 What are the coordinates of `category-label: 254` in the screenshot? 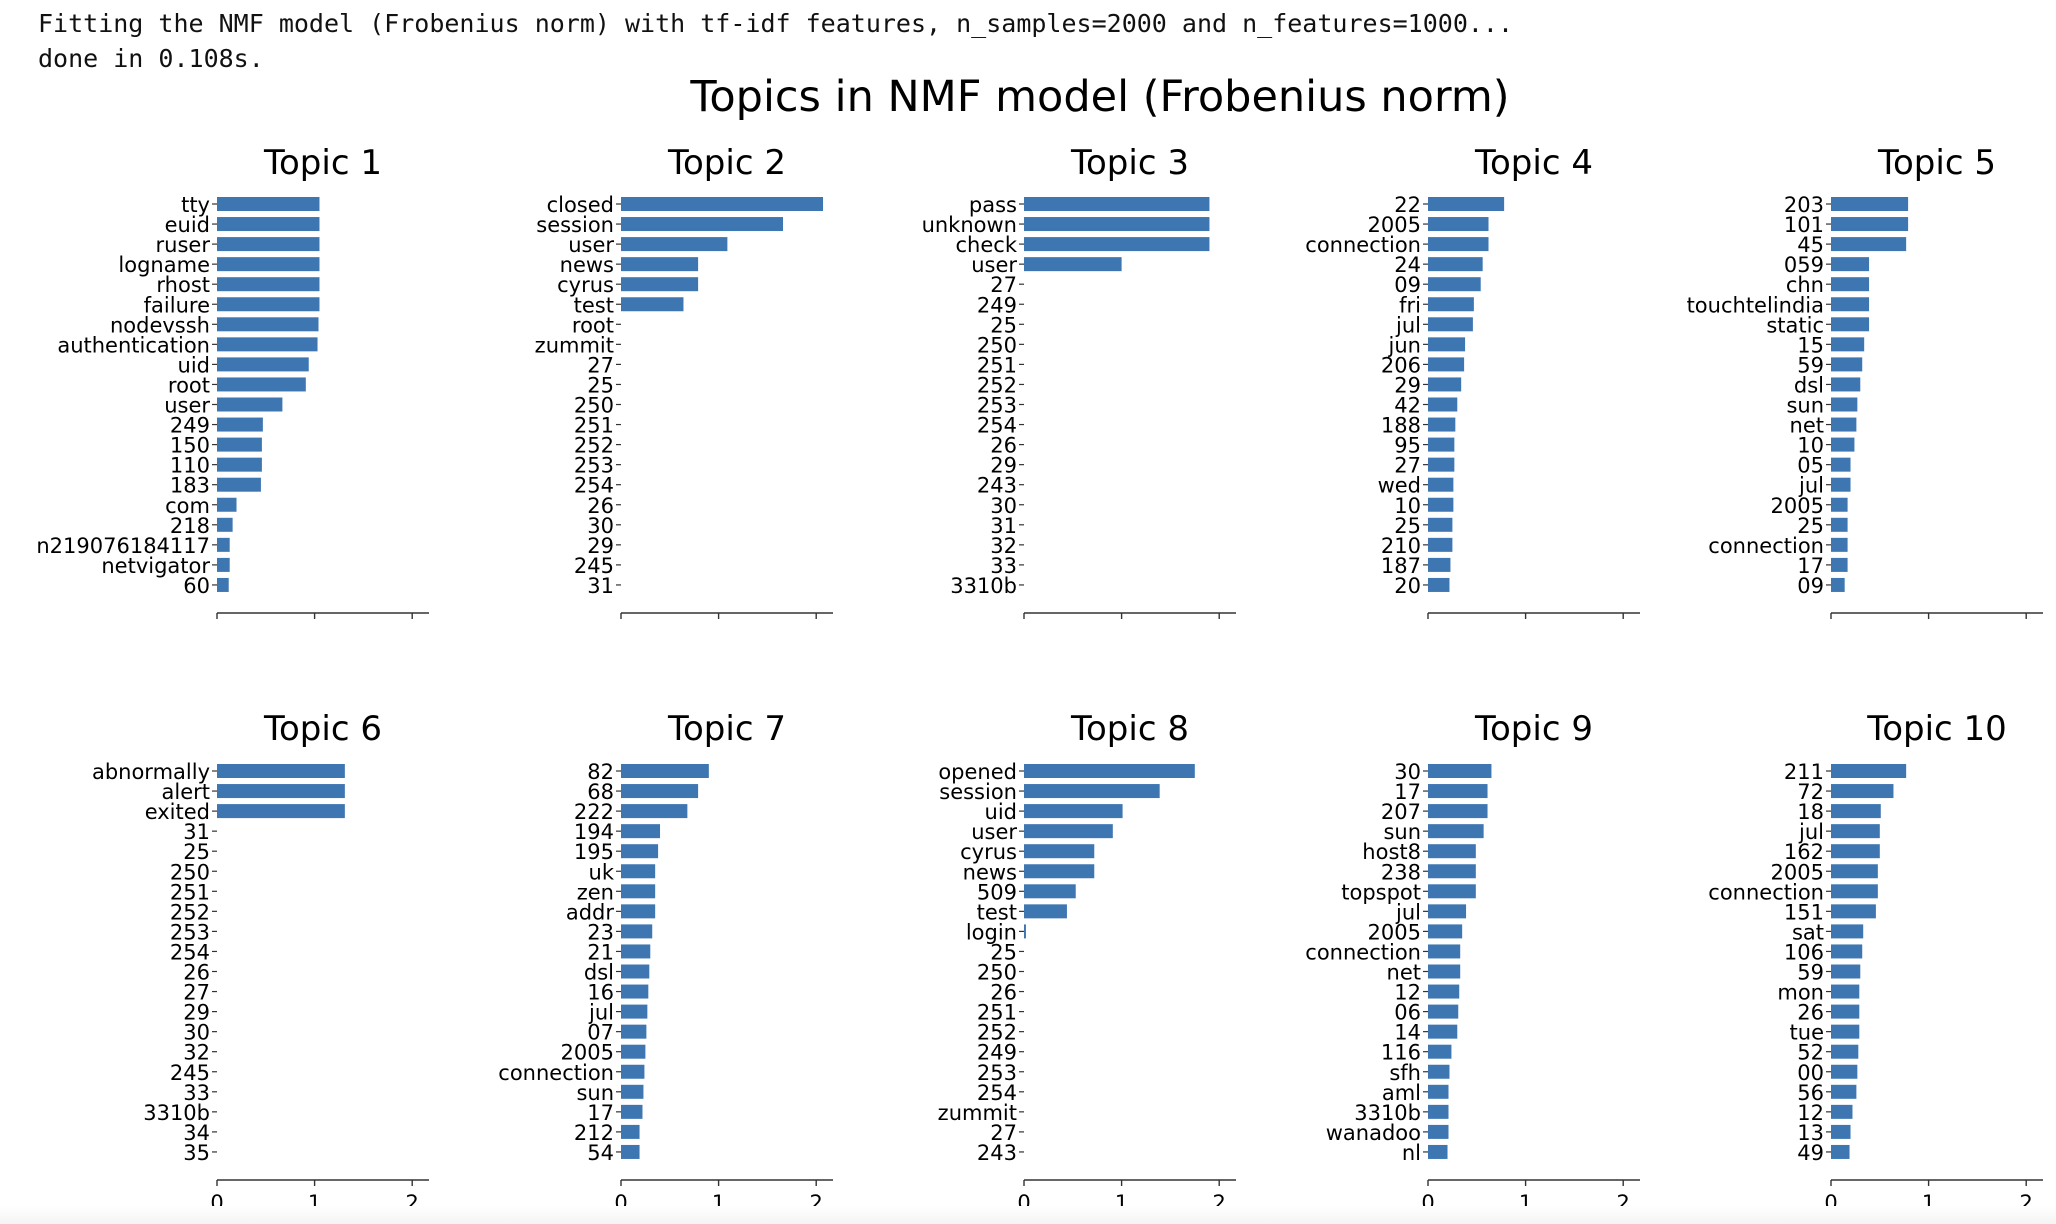 It's located at (997, 1093).